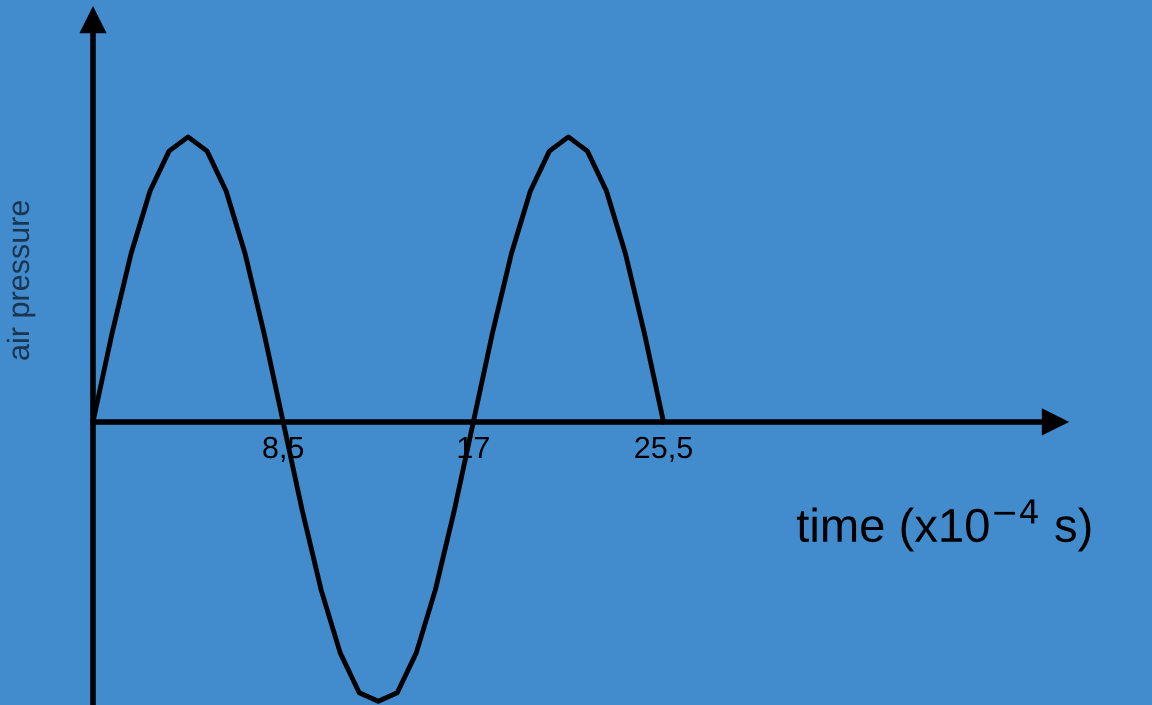 This screenshot has width=1152, height=705. Describe the element at coordinates (943, 525) in the screenshot. I see `x-axis-title: time (x10$^{−4}$ s)` at that location.